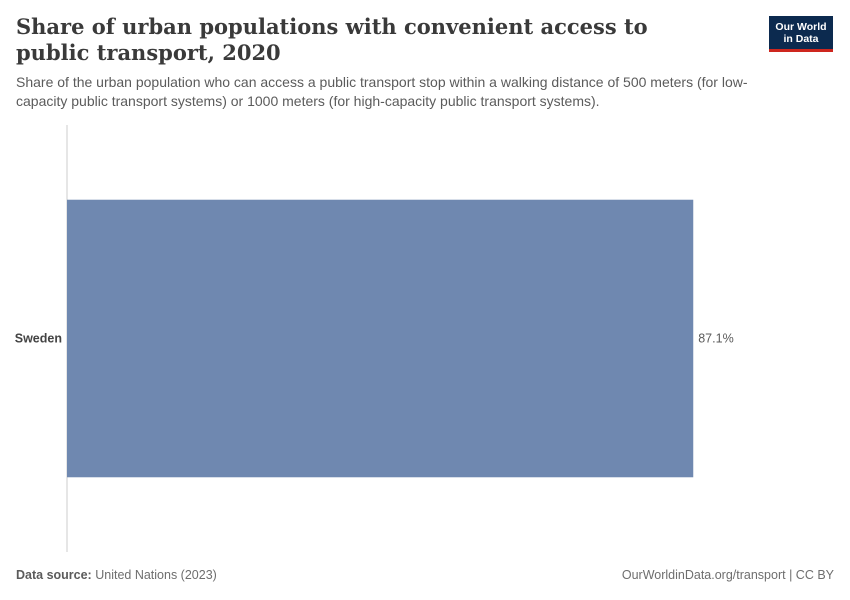 This screenshot has width=850, height=600. Describe the element at coordinates (811, 575) in the screenshot. I see `license-text: | CC BY` at that location.